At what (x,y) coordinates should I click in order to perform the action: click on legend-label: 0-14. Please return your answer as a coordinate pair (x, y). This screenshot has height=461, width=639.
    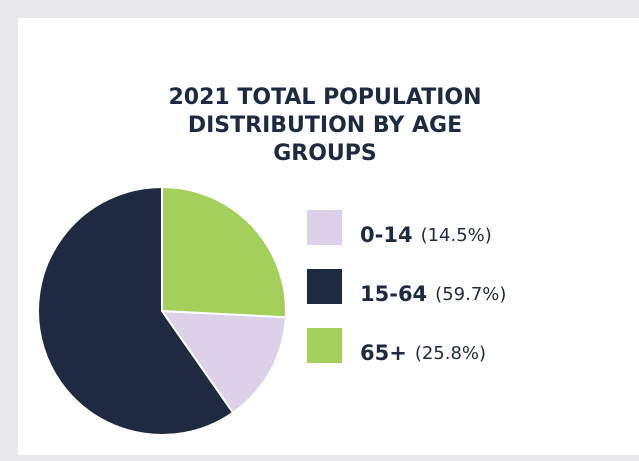
    Looking at the image, I should click on (386, 235).